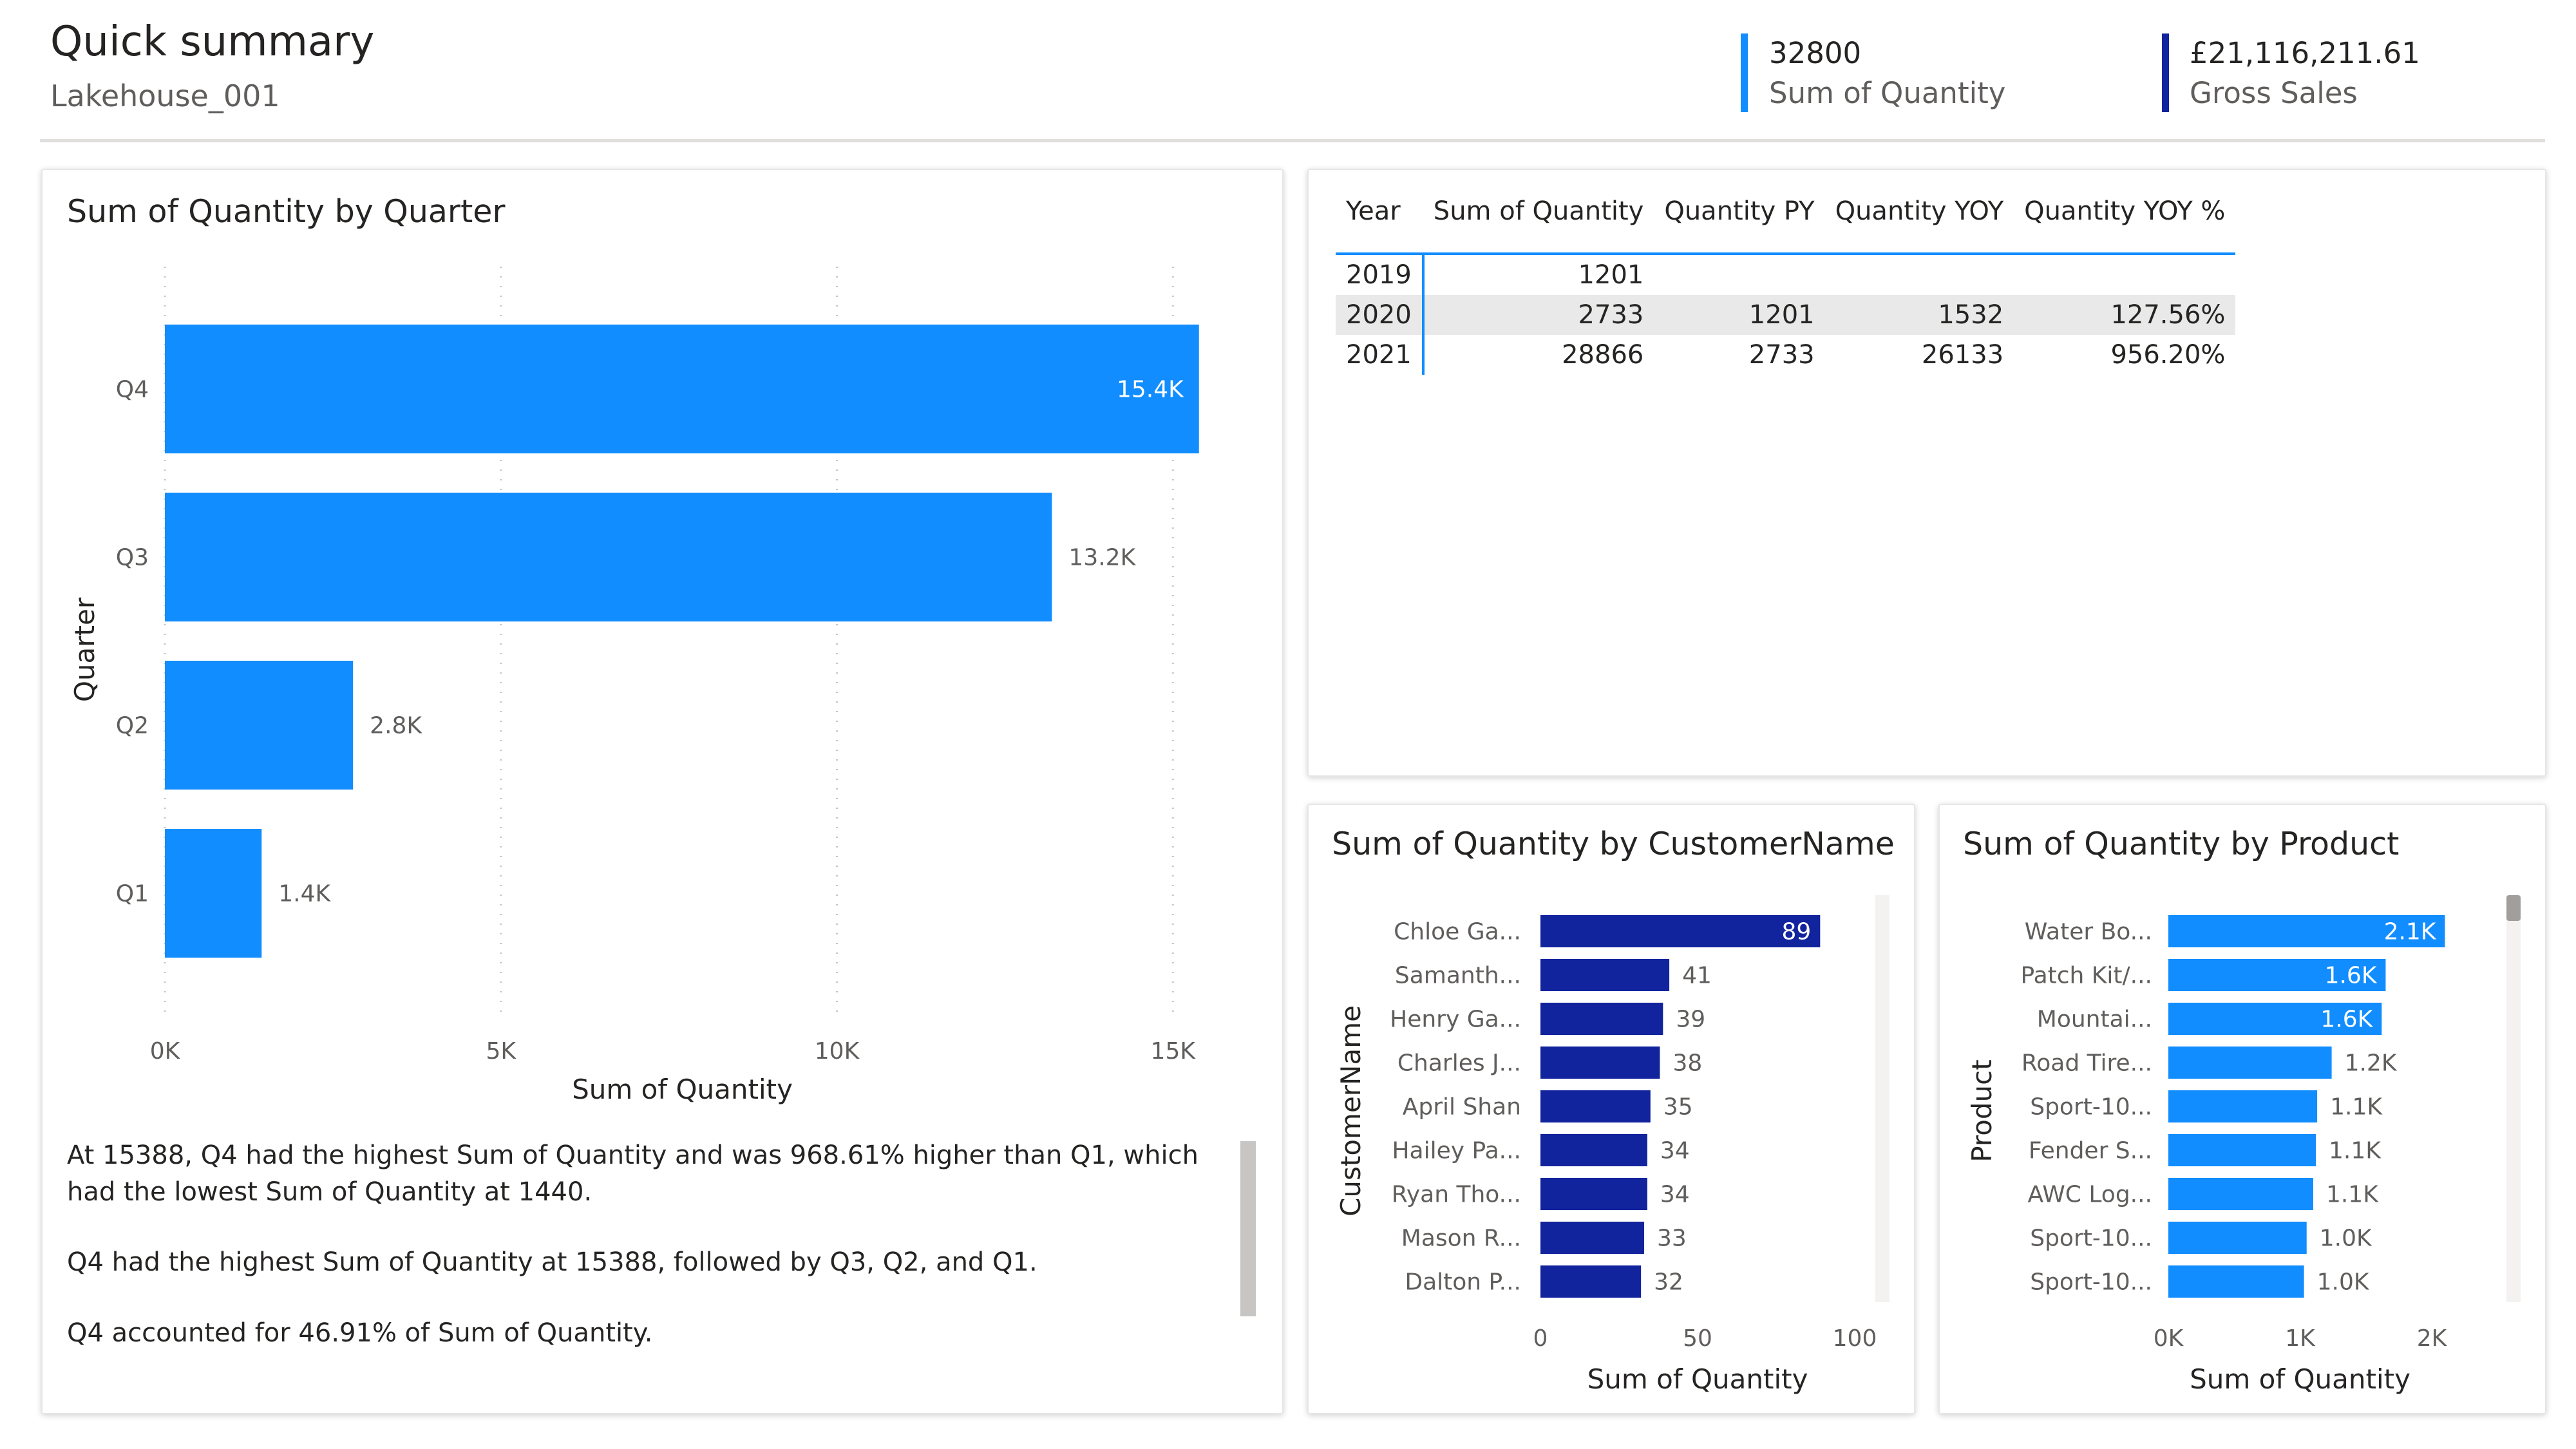  I want to click on customer-tick-label: 50, so click(1698, 1339).